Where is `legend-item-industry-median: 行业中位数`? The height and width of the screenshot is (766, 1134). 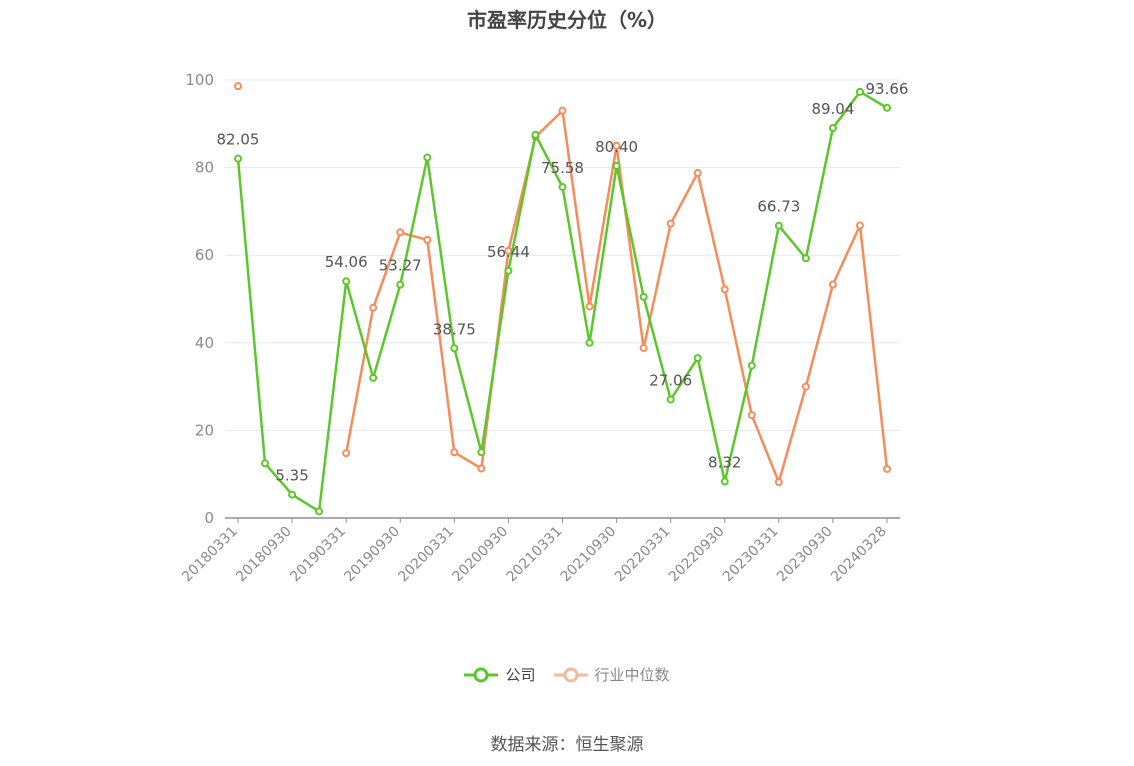
legend-item-industry-median: 行业中位数 is located at coordinates (611, 674).